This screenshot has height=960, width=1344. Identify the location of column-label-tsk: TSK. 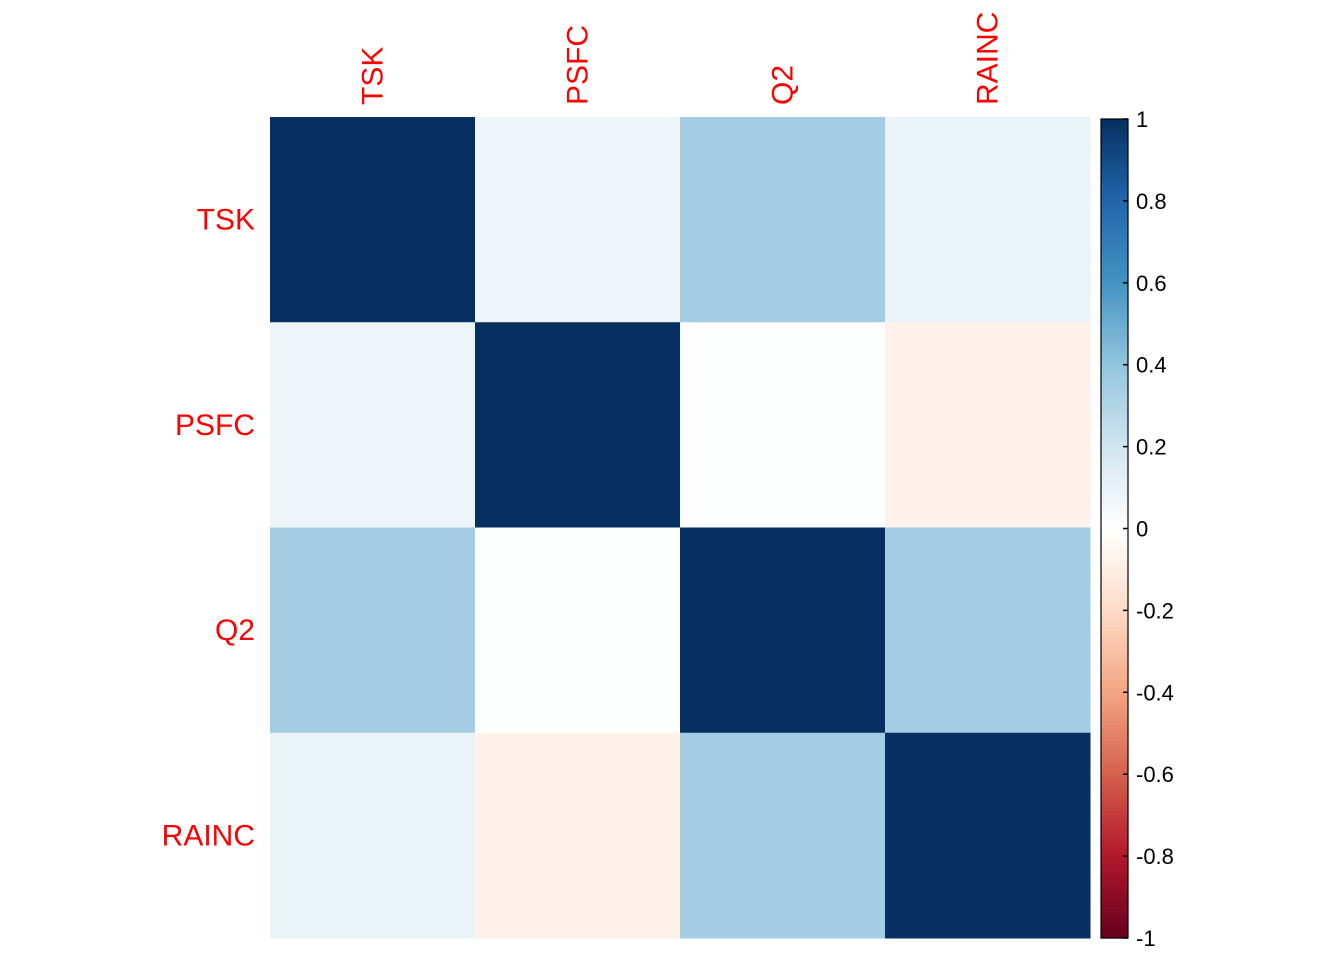
(373, 76).